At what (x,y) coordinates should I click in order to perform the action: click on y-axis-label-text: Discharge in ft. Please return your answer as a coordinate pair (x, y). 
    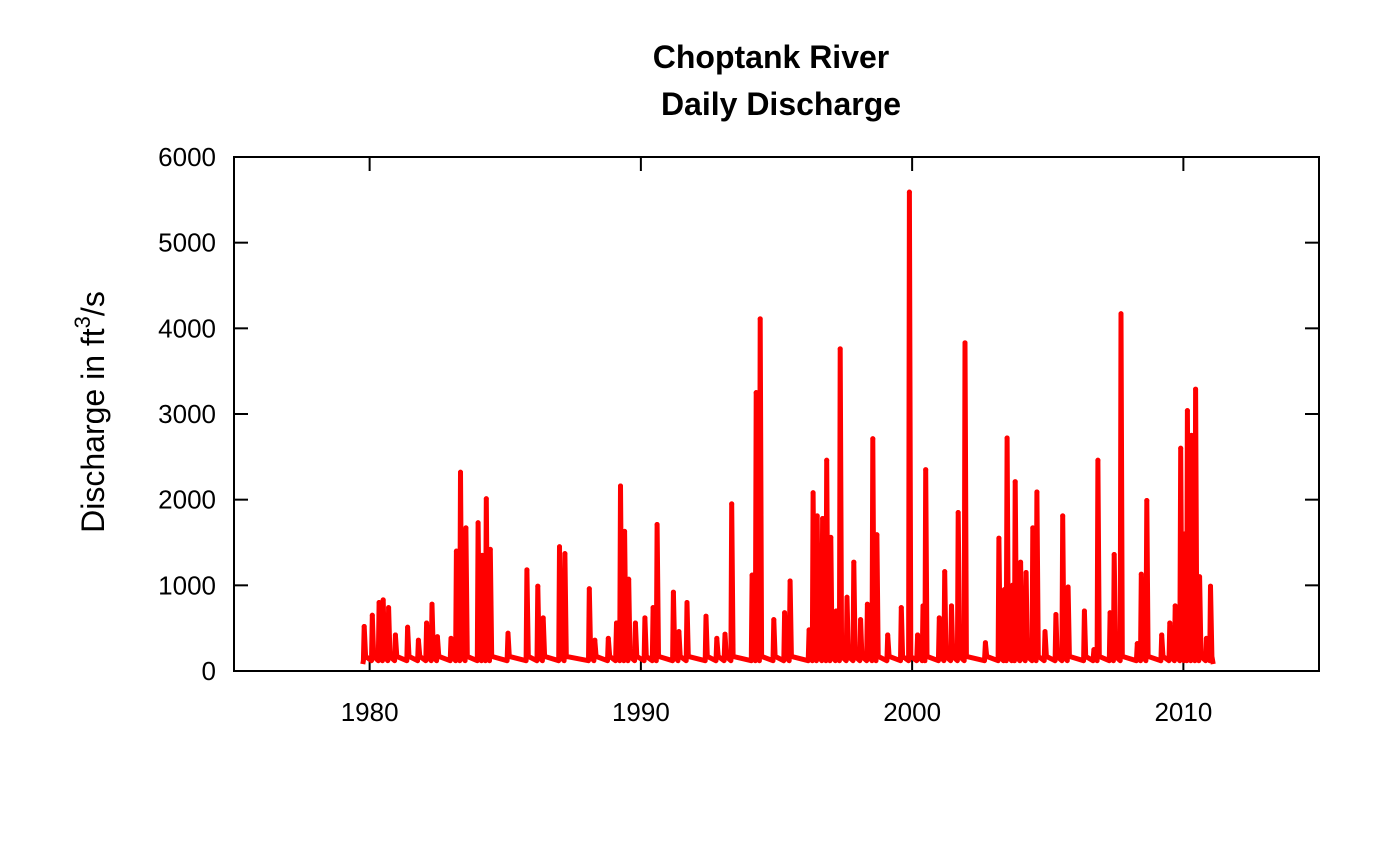
    Looking at the image, I should click on (93, 430).